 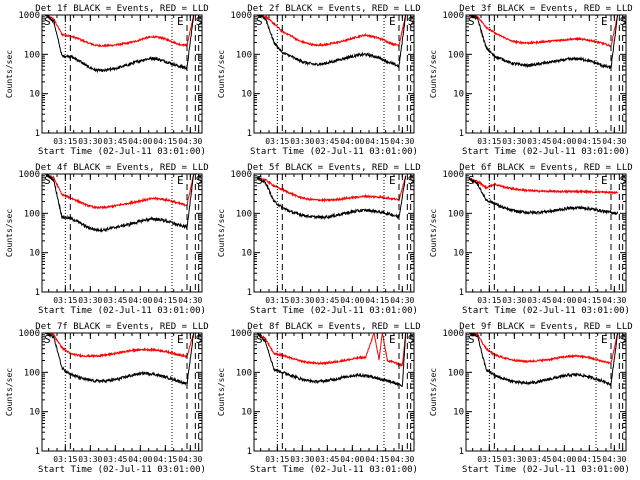 What do you see at coordinates (545, 327) in the screenshot?
I see `panel-title: Det 9f BLACK = Events, RED = LLD` at bounding box center [545, 327].